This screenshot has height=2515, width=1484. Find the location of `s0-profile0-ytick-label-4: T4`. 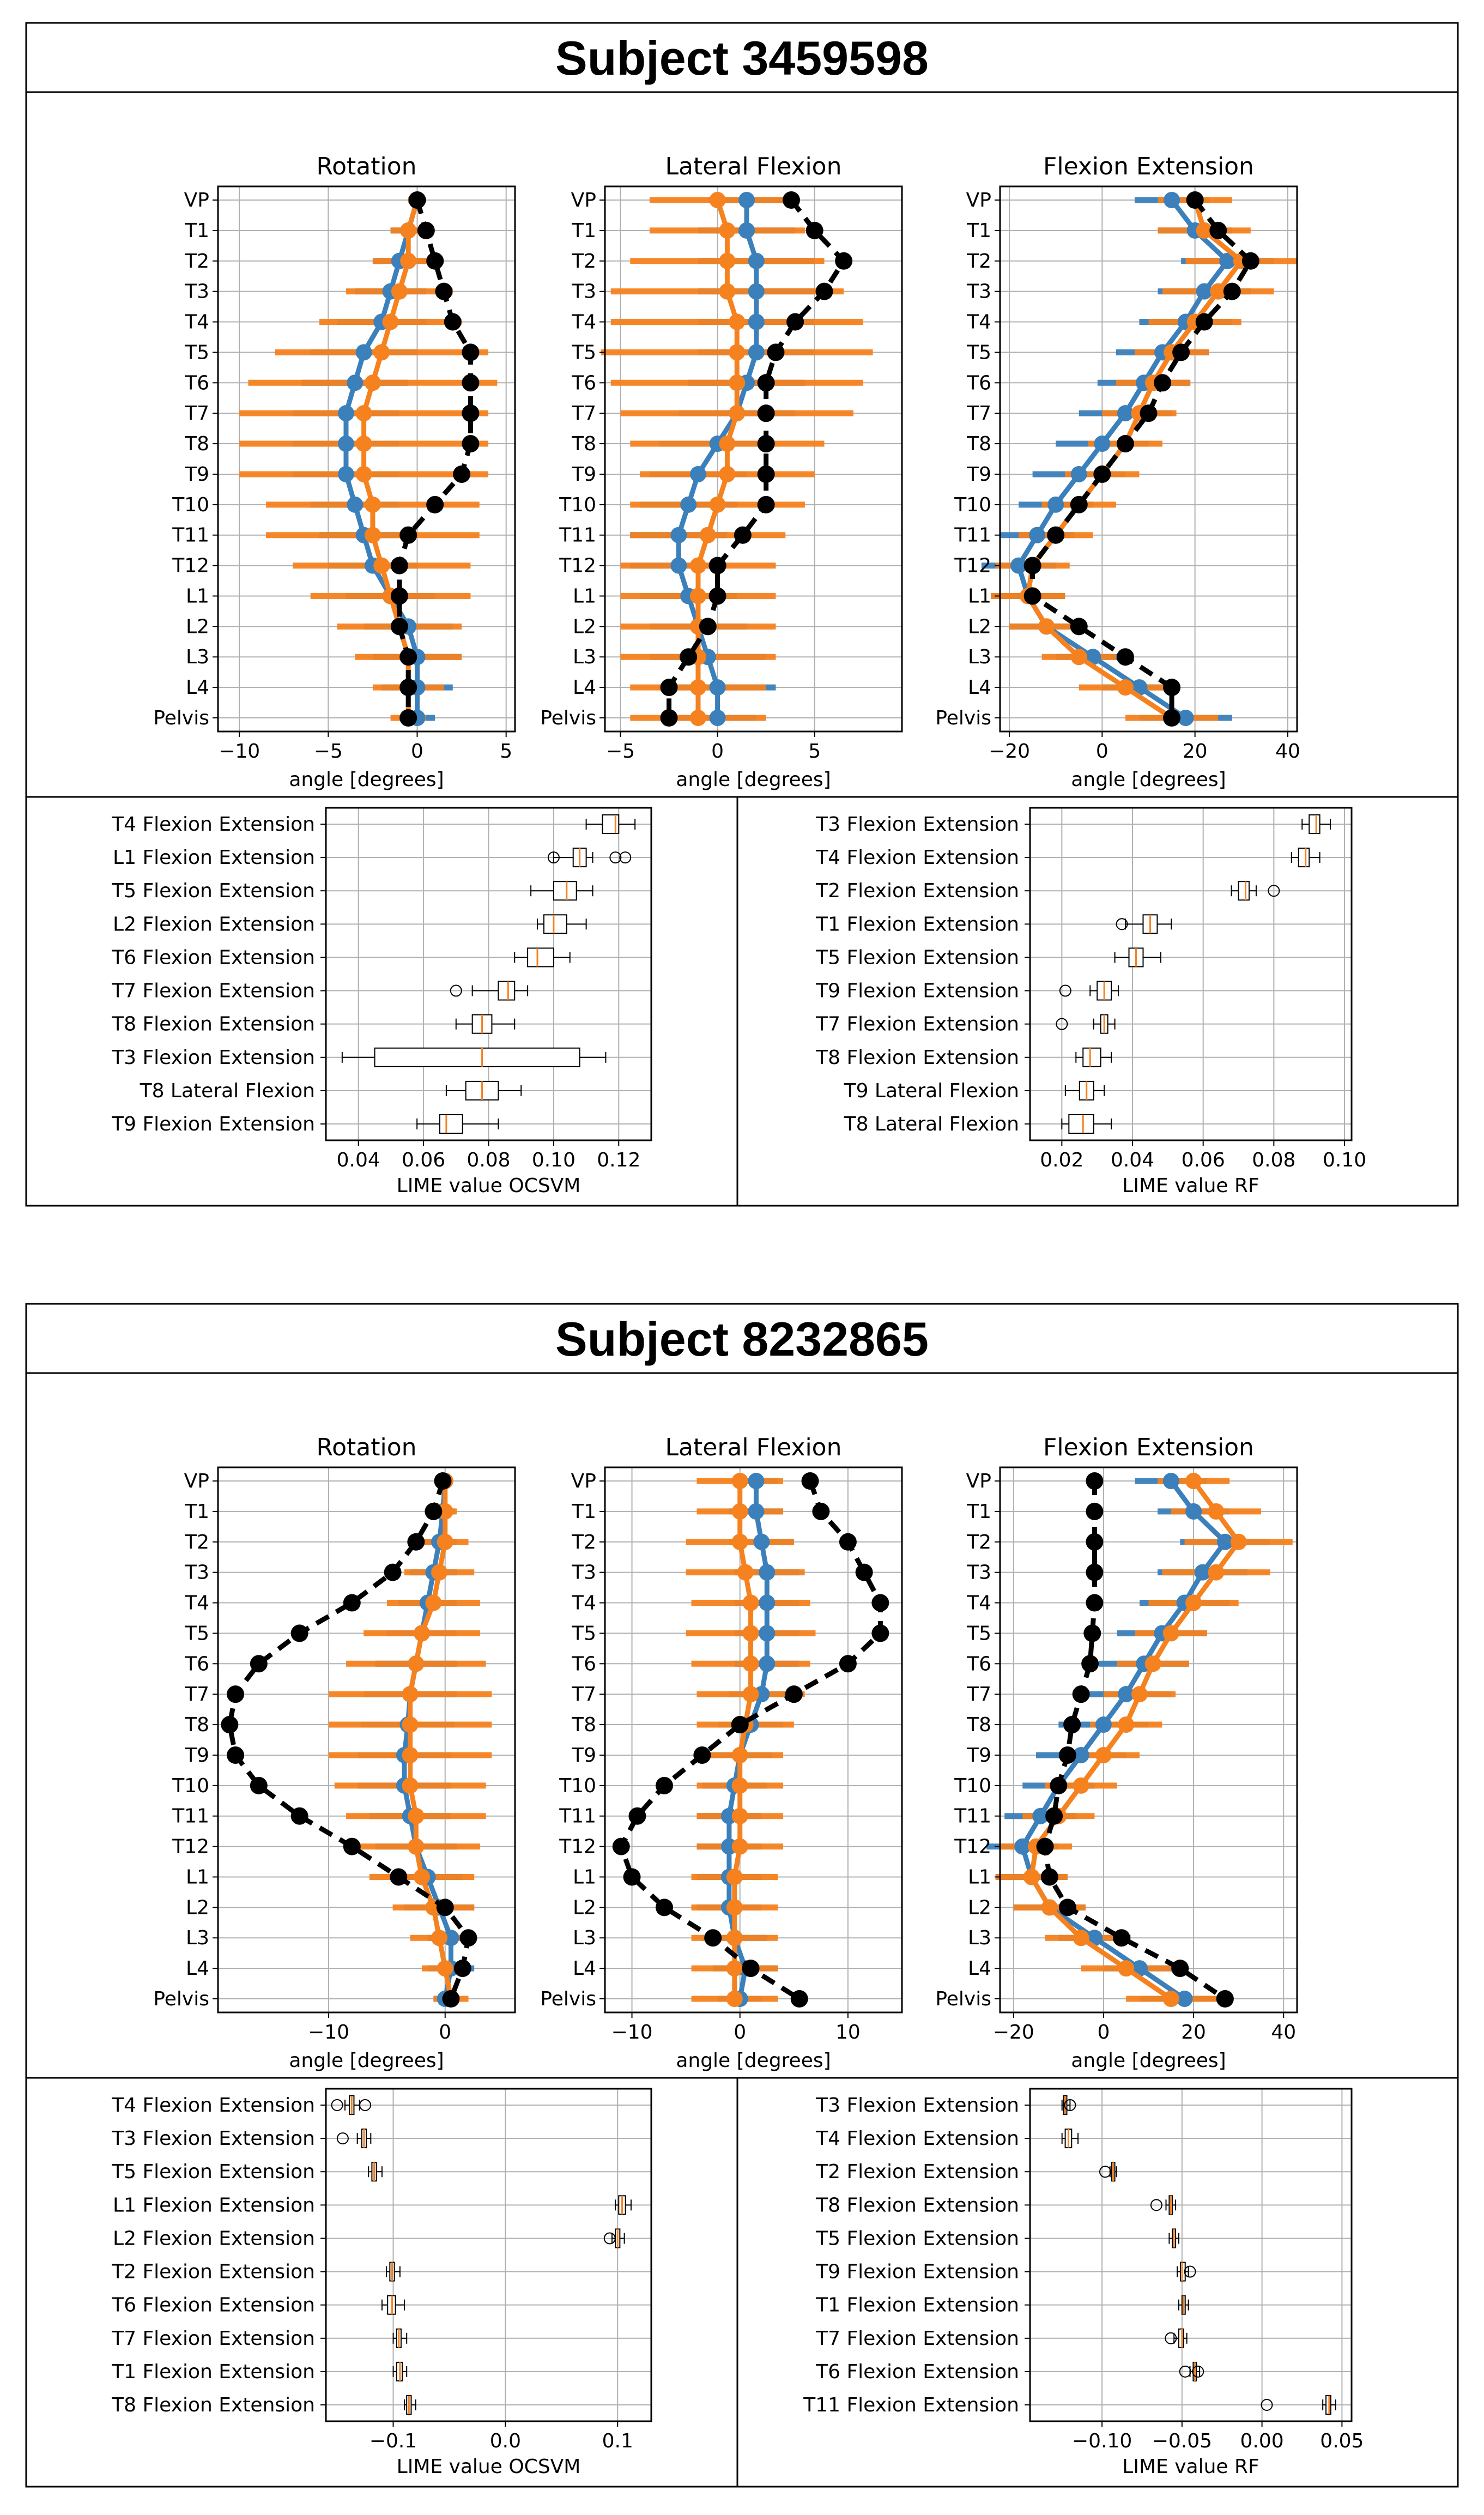

s0-profile0-ytick-label-4: T4 is located at coordinates (196, 322).